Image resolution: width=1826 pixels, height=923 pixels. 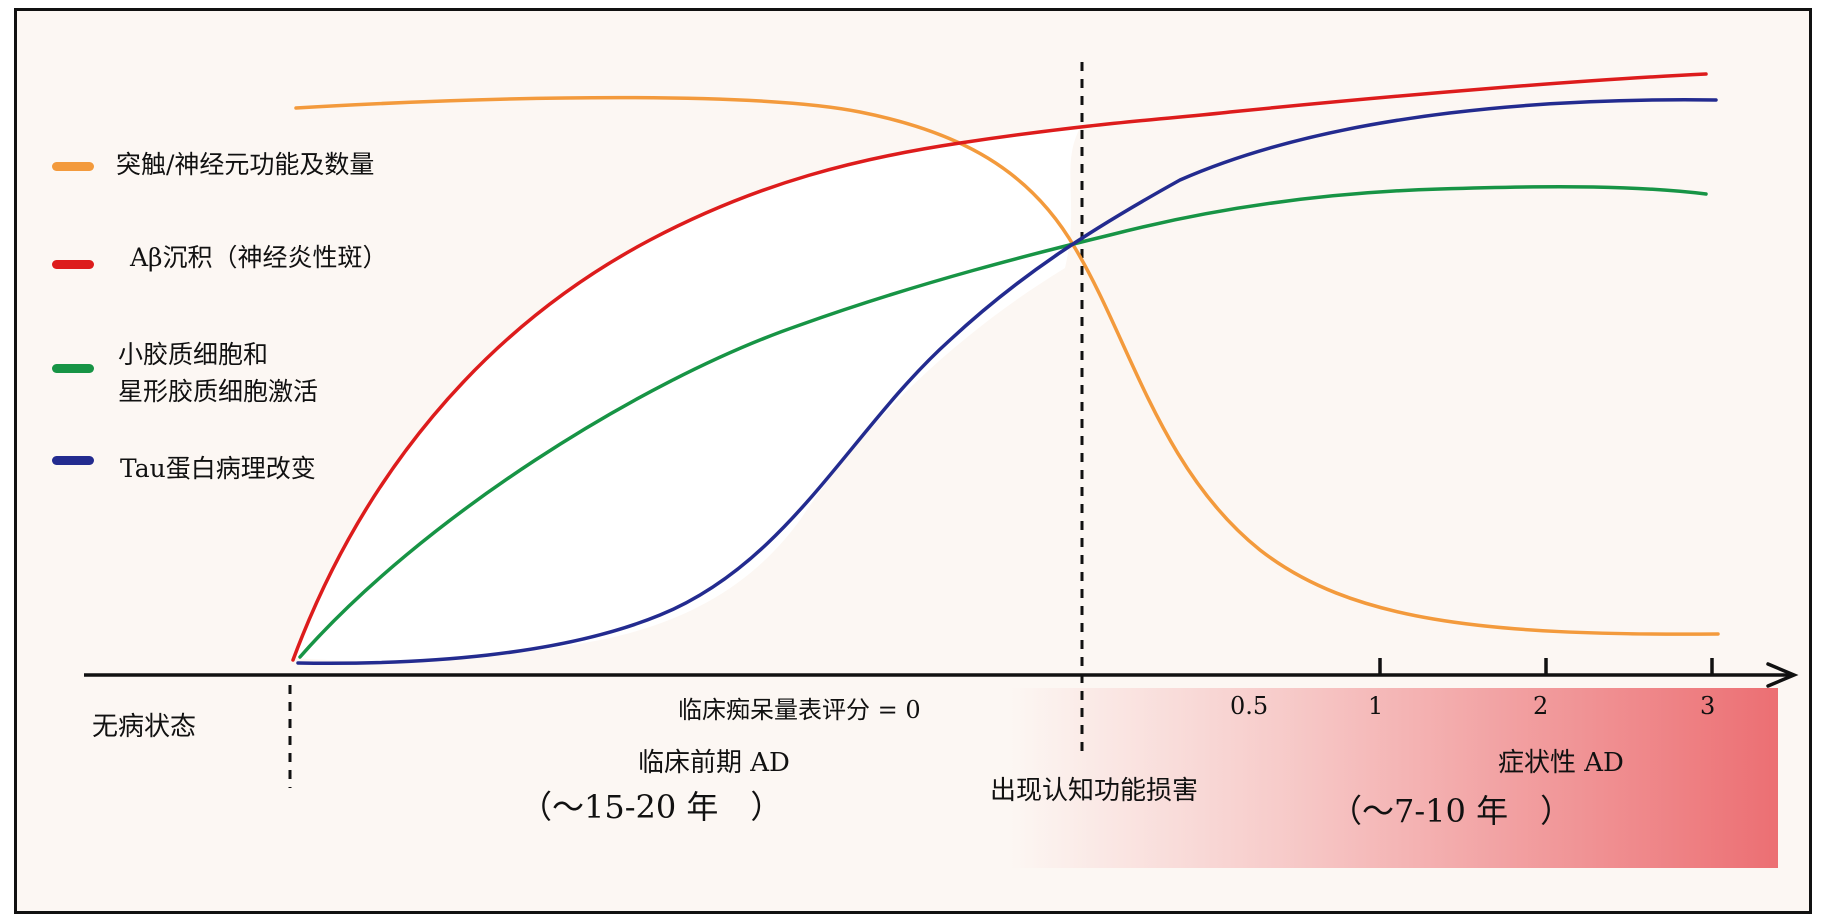 I want to click on legend-swatch-tau, so click(x=73, y=460).